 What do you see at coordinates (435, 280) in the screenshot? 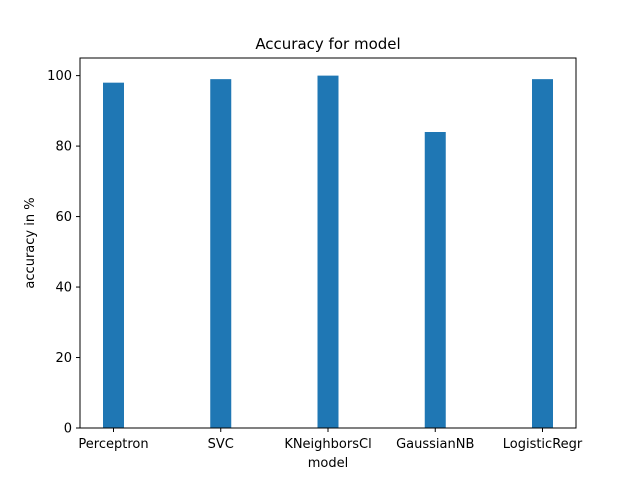
I see `bar-gaussiannb` at bounding box center [435, 280].